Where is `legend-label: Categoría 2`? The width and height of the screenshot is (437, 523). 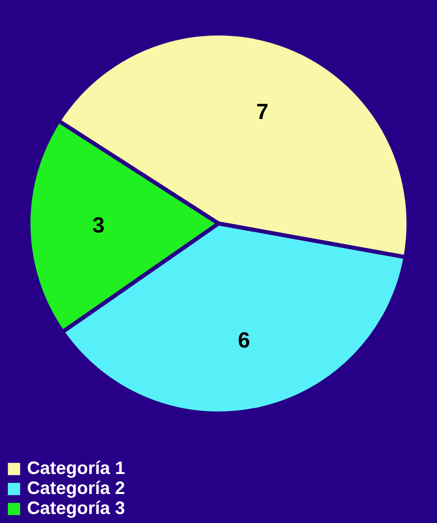 legend-label: Categoría 2 is located at coordinates (76, 488).